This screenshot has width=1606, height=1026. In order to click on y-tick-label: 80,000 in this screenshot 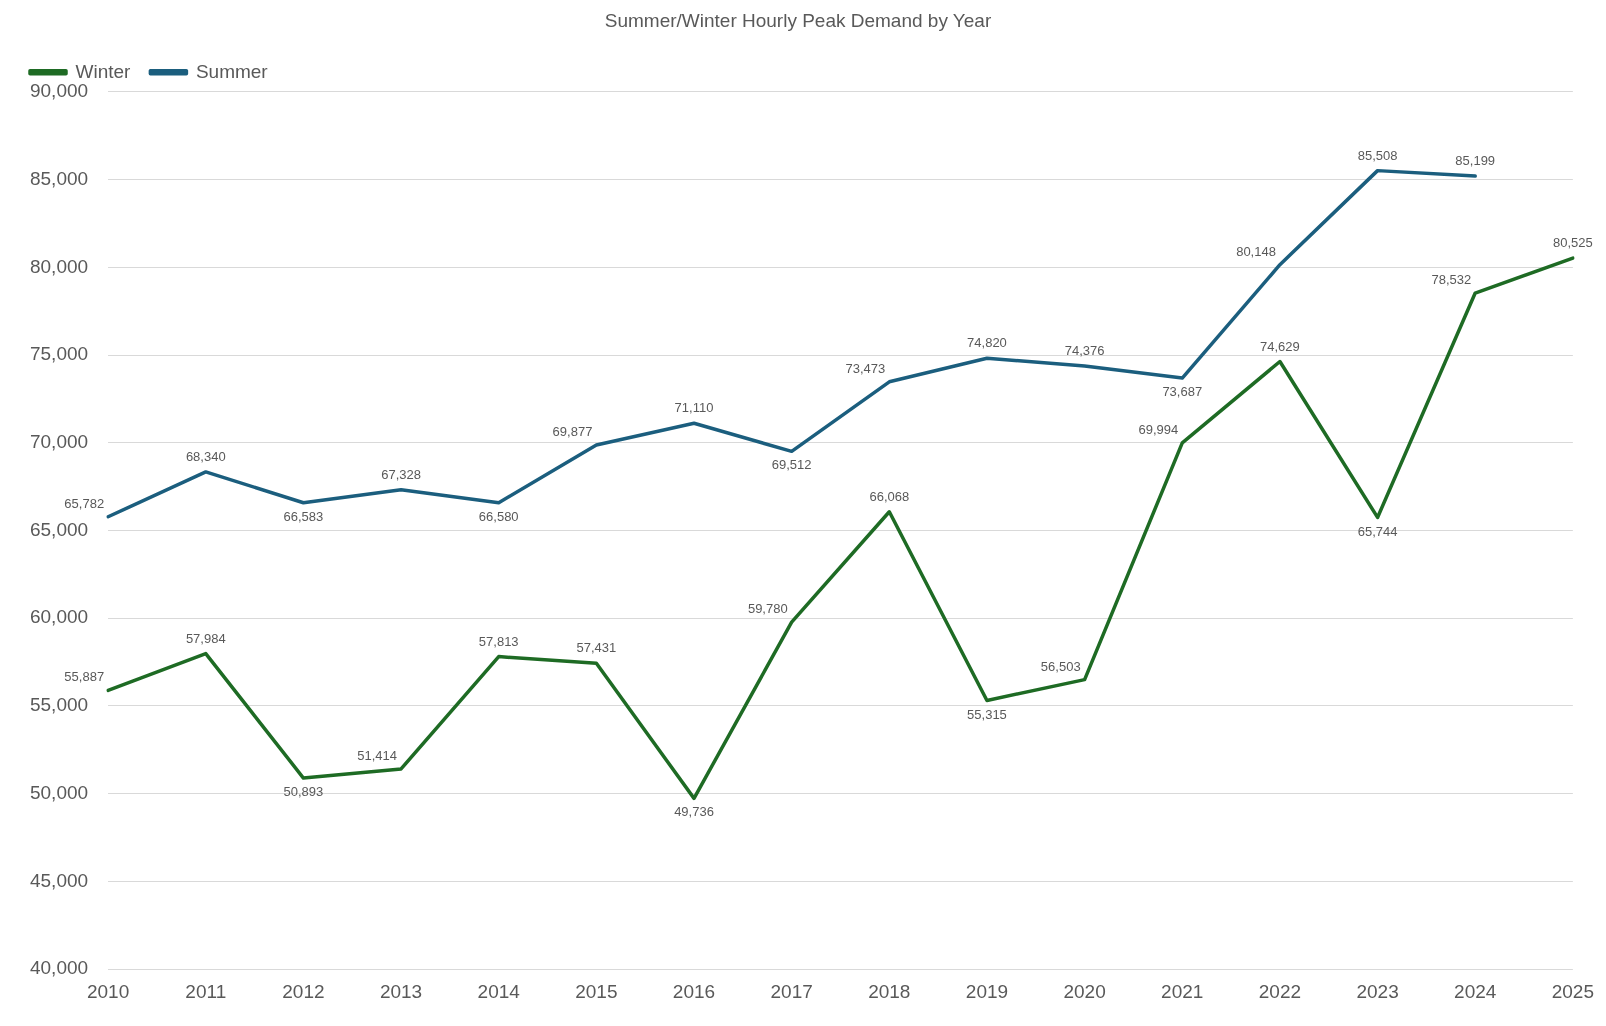, I will do `click(59, 266)`.